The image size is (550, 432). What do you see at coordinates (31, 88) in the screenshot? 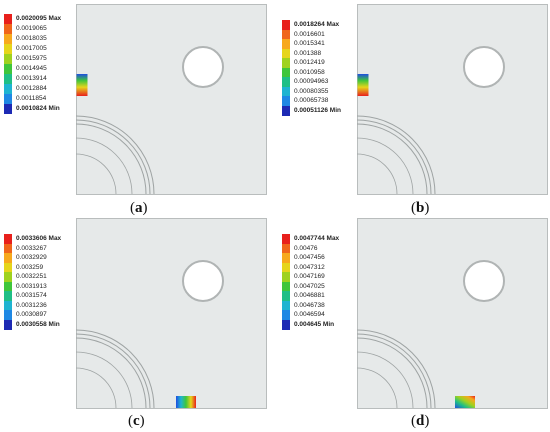
I see `legend-level-label: 0.0012884` at bounding box center [31, 88].